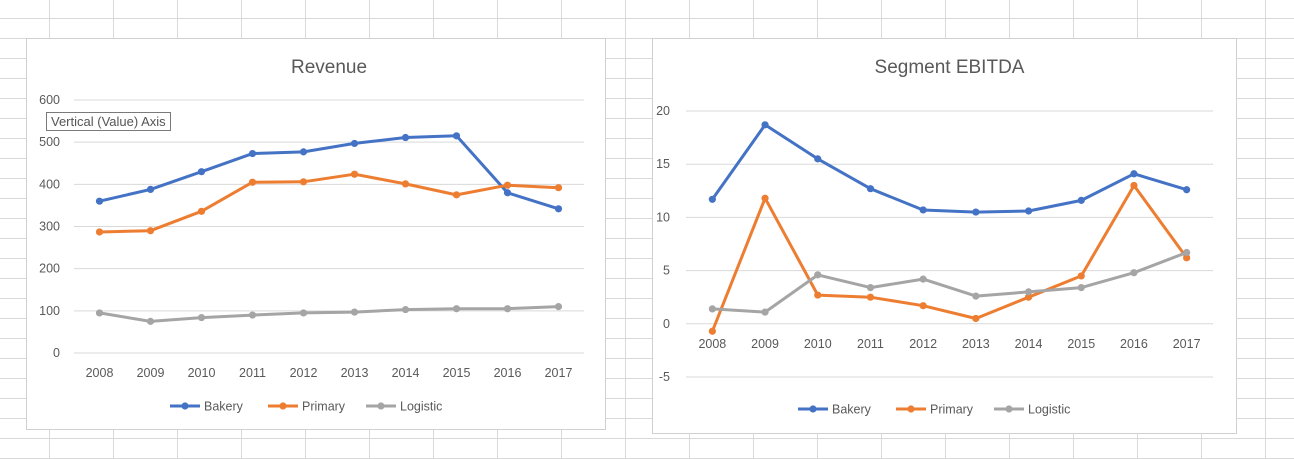  I want to click on x-tick-label: 2012, so click(923, 344).